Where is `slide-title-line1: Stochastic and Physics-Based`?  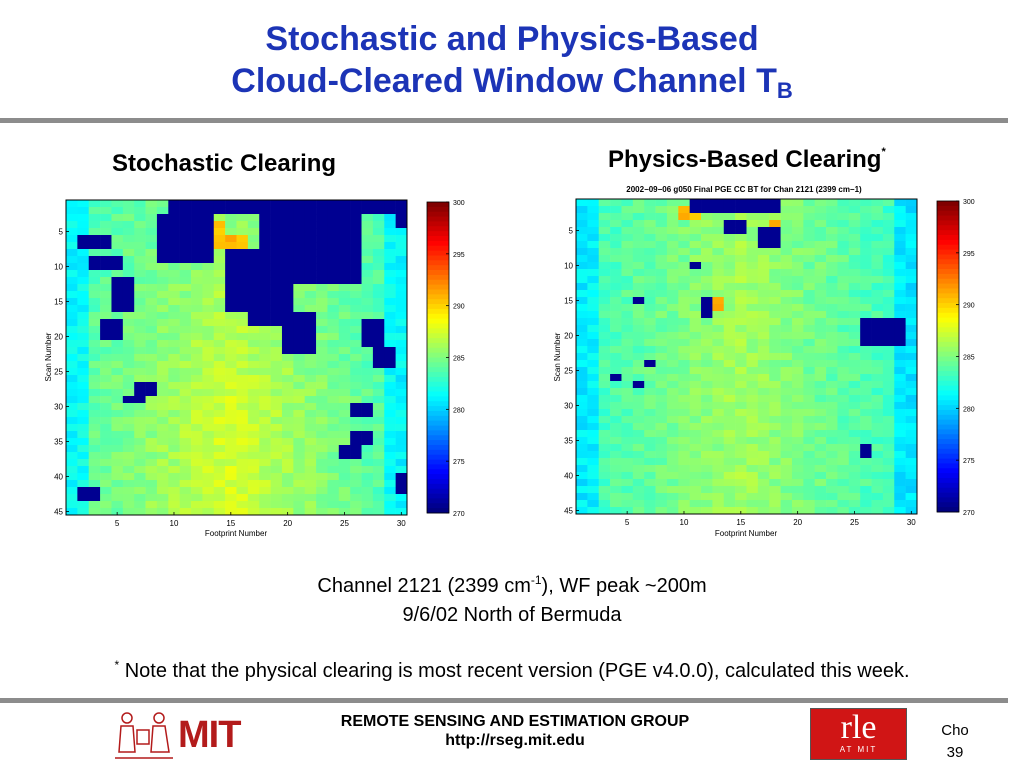 slide-title-line1: Stochastic and Physics-Based is located at coordinates (512, 39).